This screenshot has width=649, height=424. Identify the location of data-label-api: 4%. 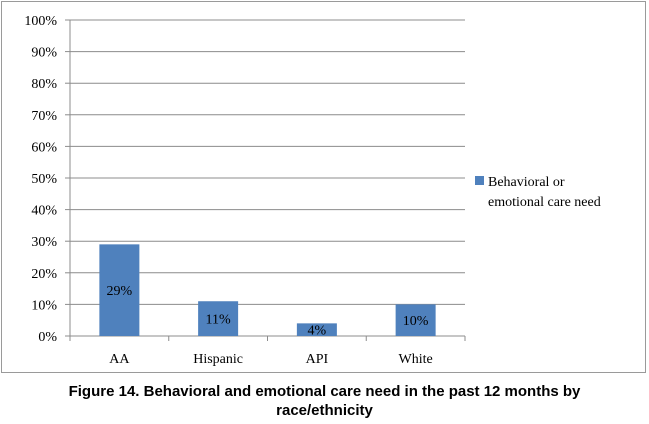
(317, 331).